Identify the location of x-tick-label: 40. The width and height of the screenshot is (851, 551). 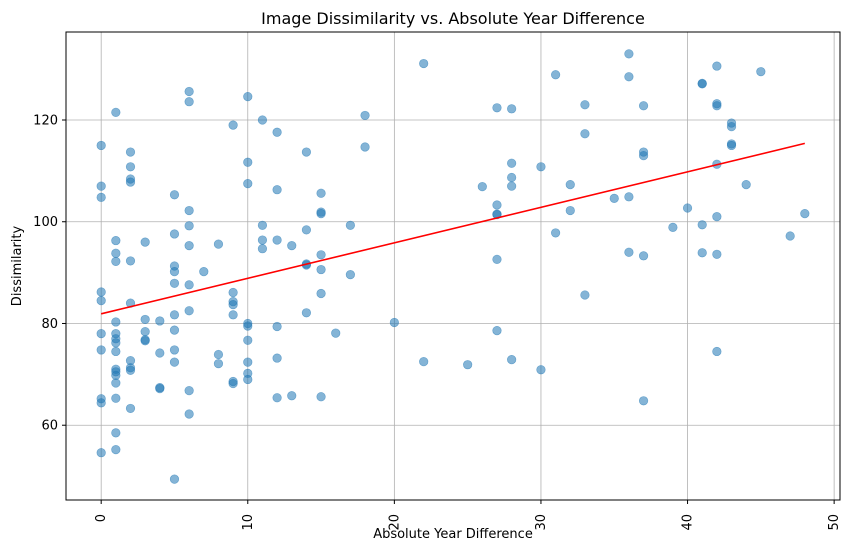
(688, 522).